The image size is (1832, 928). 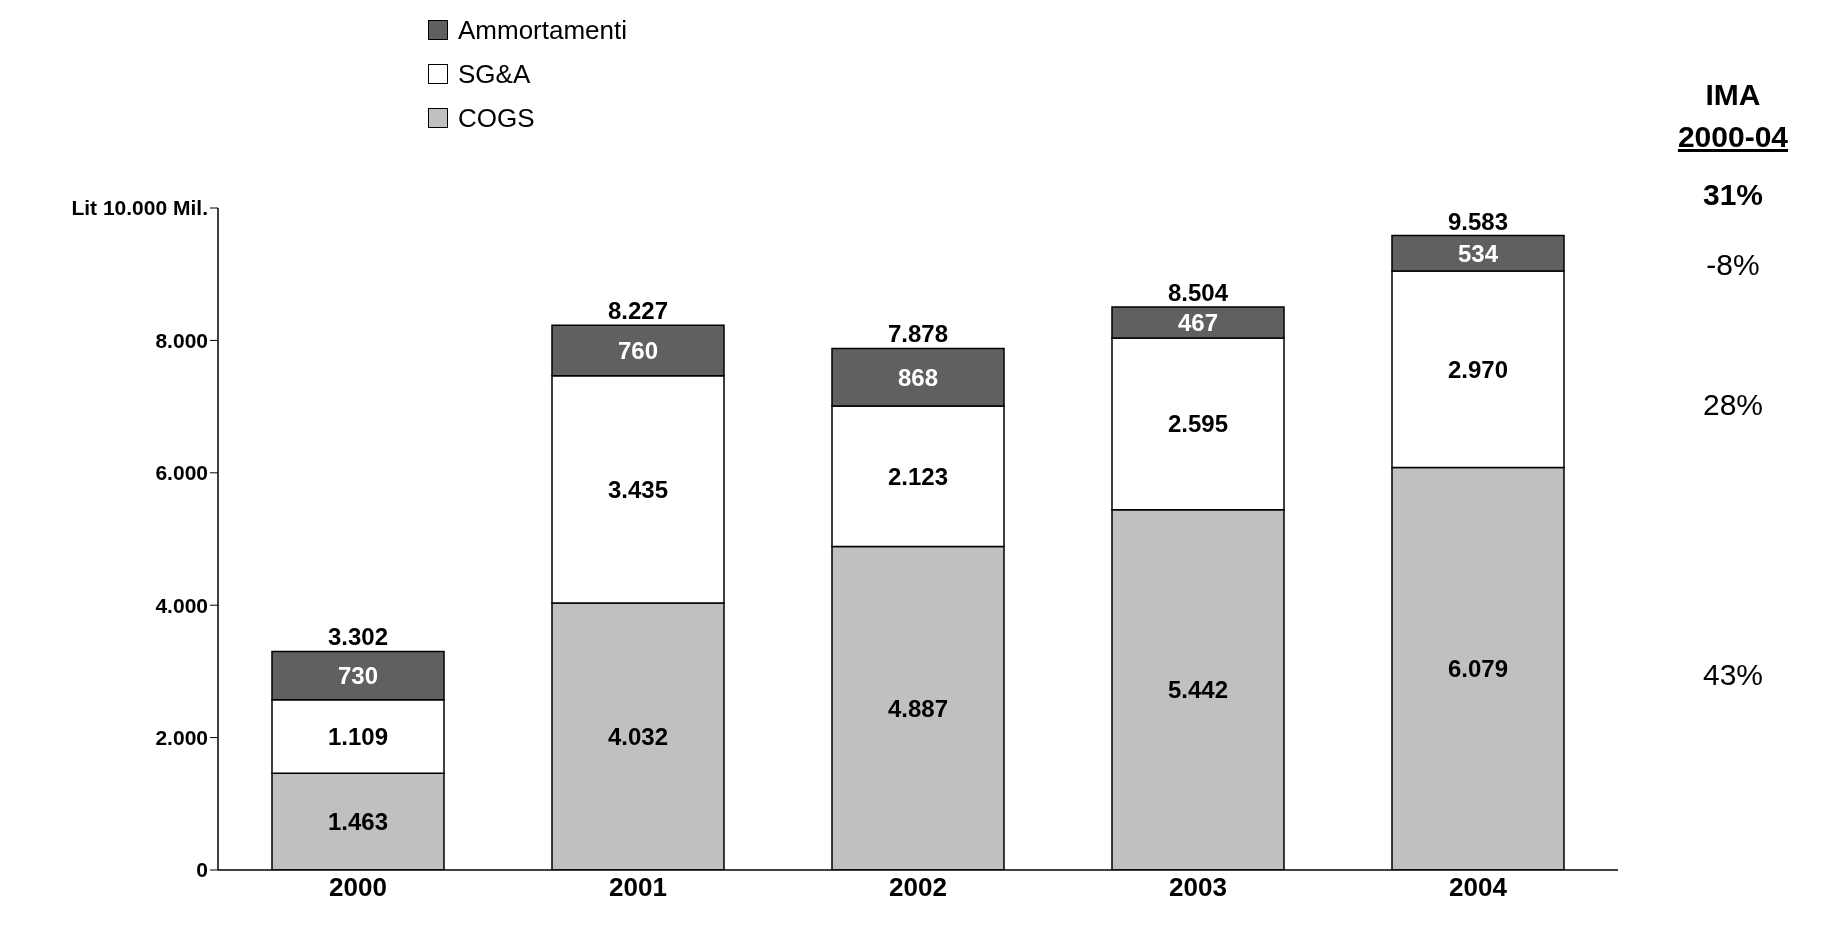 I want to click on text: -8%, so click(x=1733, y=265).